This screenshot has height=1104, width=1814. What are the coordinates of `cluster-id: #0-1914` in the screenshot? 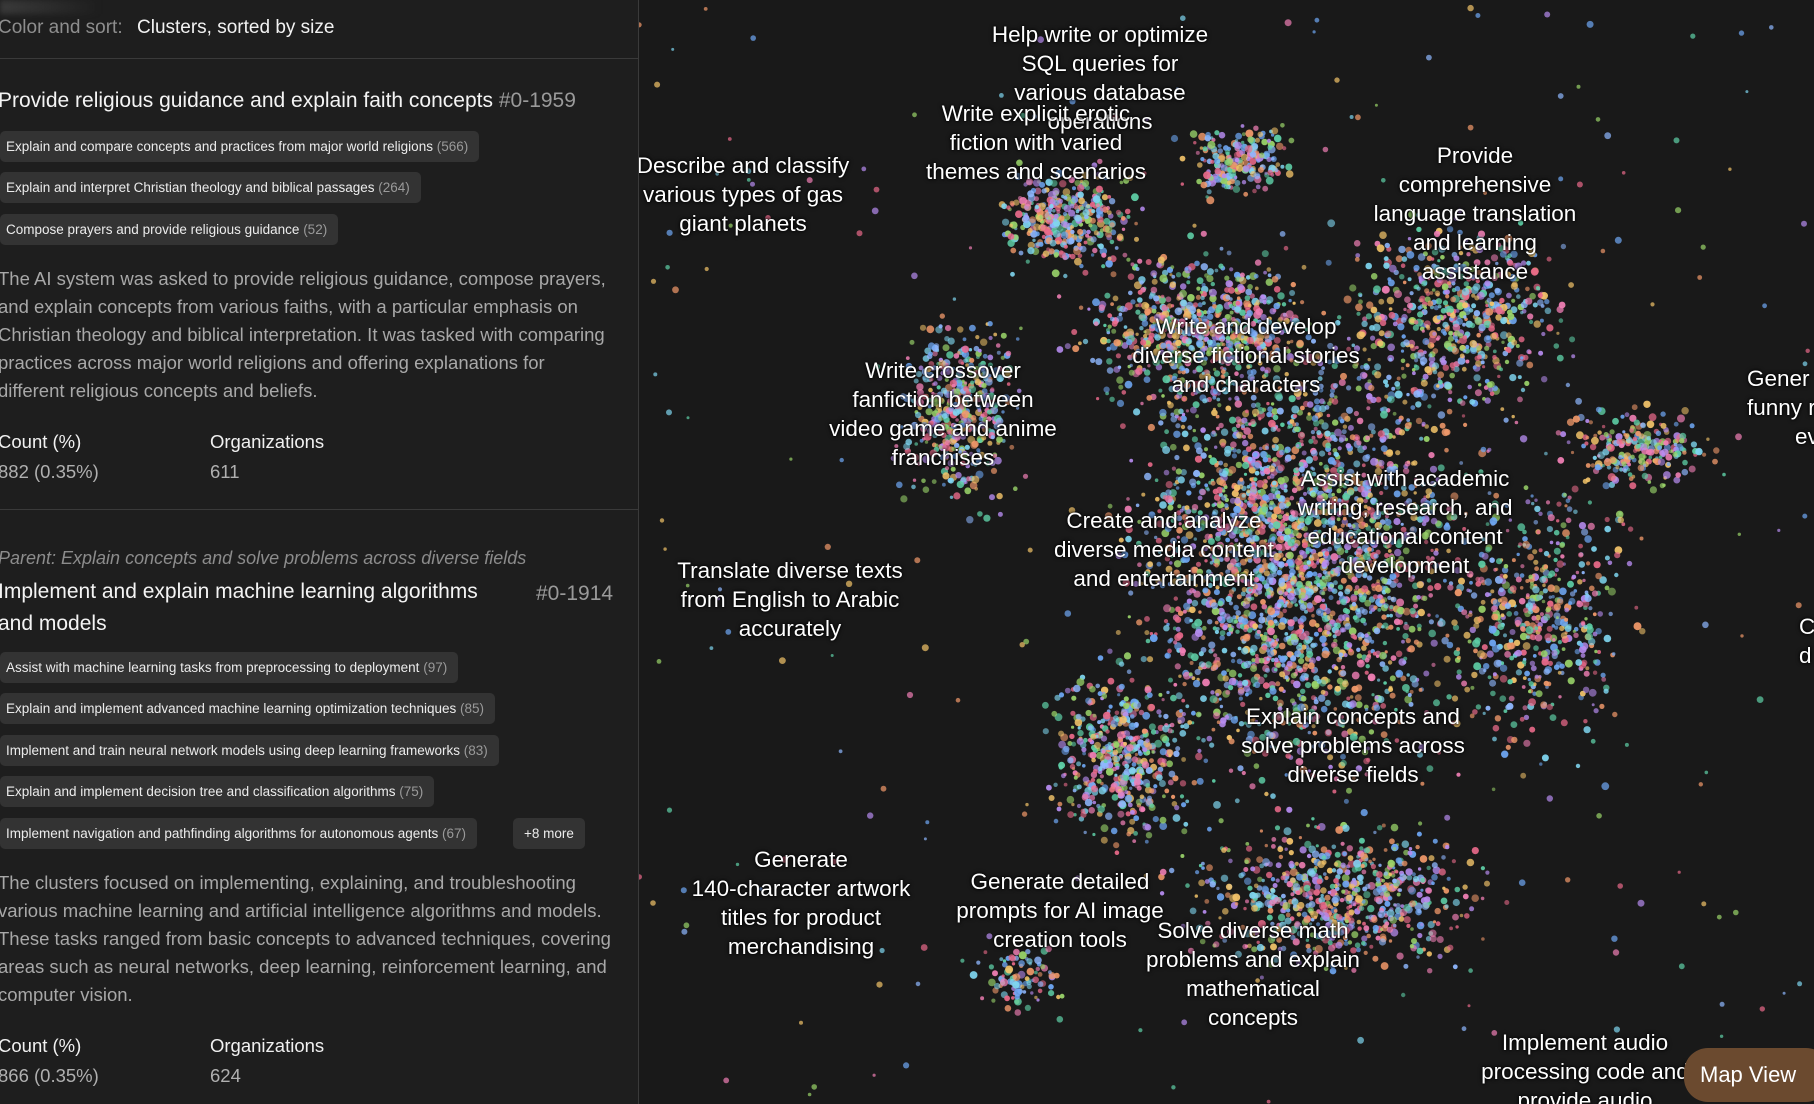 It's located at (575, 593).